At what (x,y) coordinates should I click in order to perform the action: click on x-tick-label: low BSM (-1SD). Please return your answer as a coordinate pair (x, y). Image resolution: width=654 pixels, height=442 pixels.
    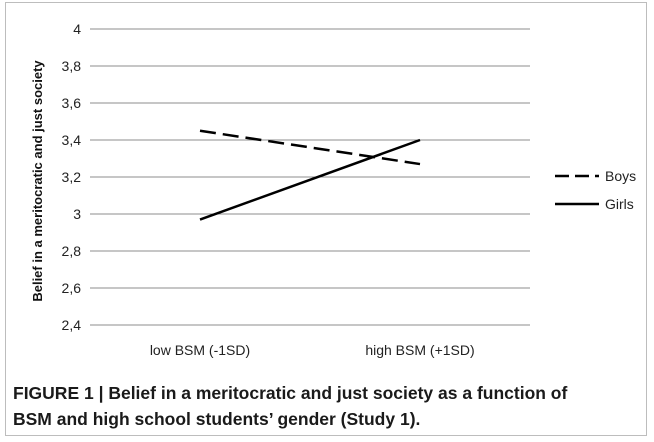
    Looking at the image, I should click on (200, 350).